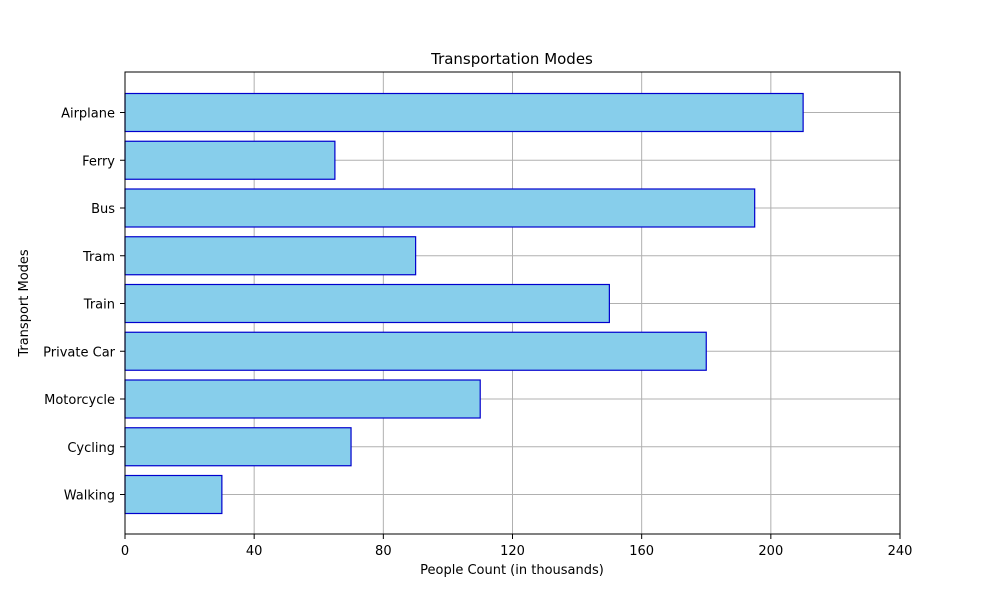 The width and height of the screenshot is (1000, 600). Describe the element at coordinates (900, 551) in the screenshot. I see `x-tick-label: 240` at that location.